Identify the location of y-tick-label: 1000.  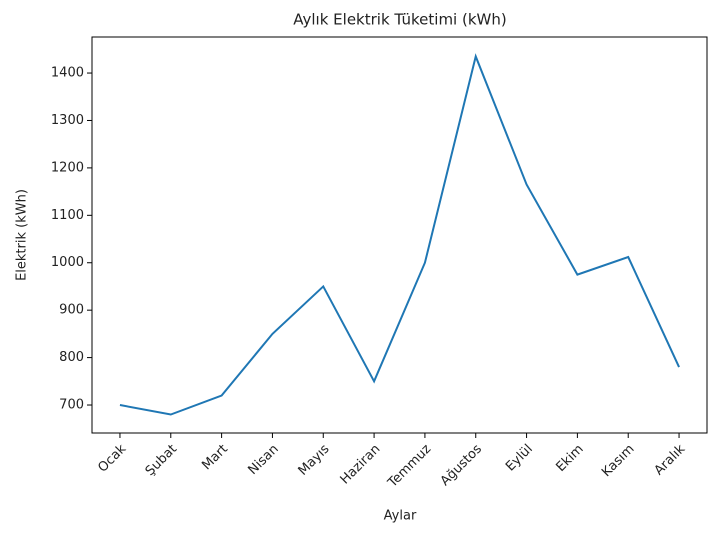
(67, 262).